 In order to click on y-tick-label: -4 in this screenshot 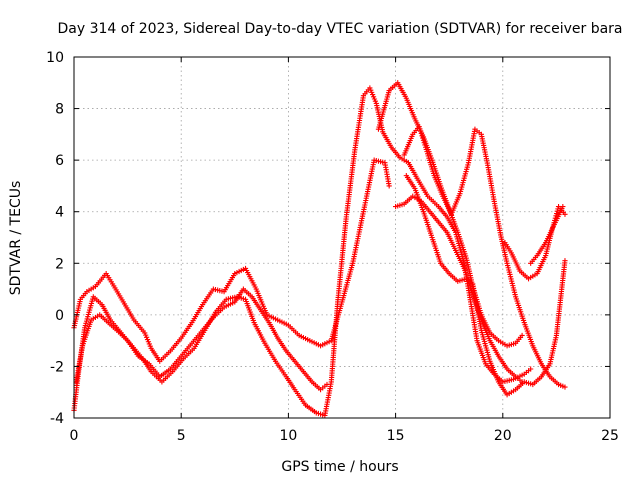, I will do `click(57, 419)`.